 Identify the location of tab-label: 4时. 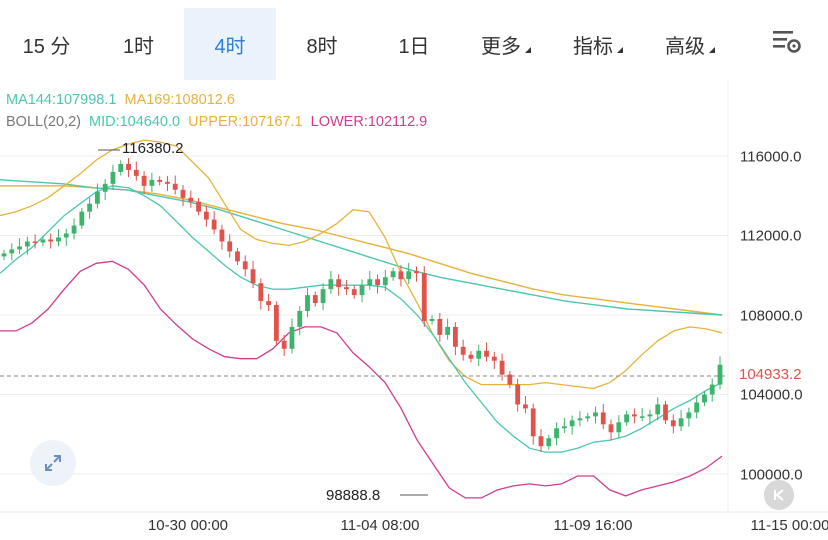
(230, 46).